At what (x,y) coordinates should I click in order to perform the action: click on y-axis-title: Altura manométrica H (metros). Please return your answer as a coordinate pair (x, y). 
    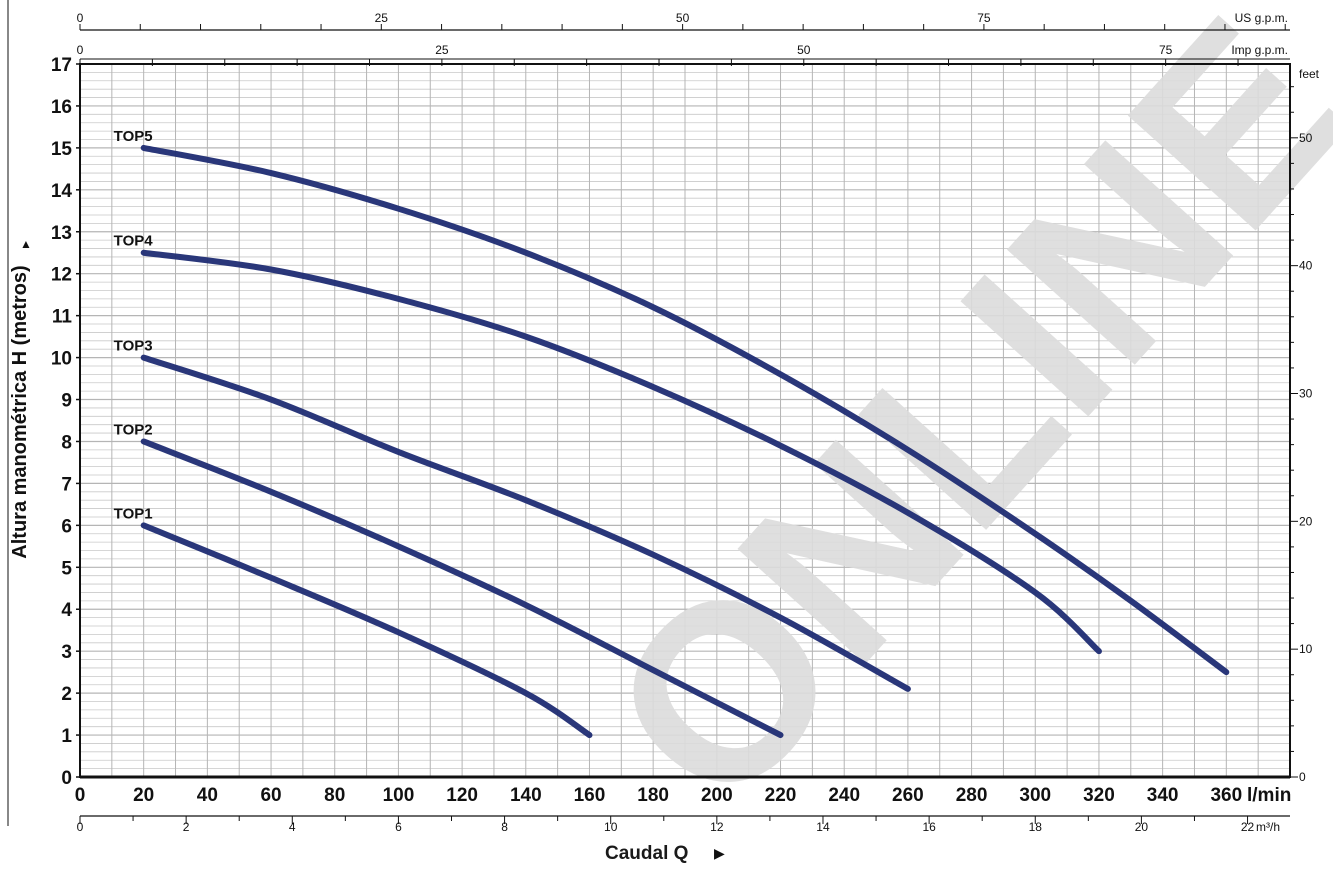
    Looking at the image, I should click on (20, 411).